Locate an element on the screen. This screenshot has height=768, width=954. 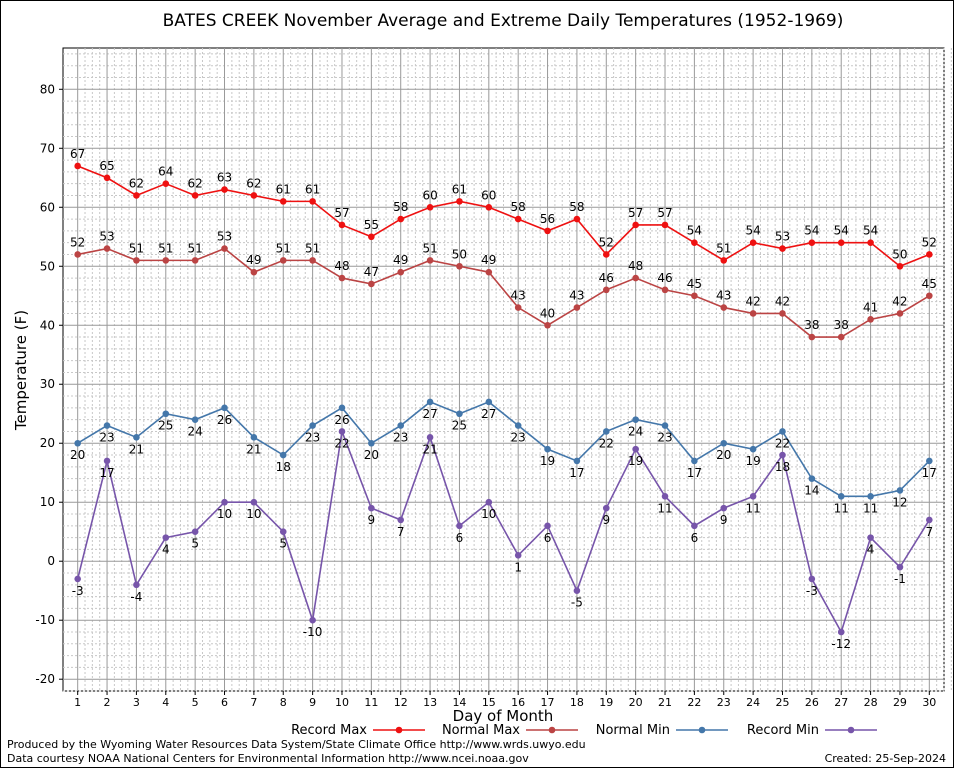
x-tick-label: 23 is located at coordinates (724, 702).